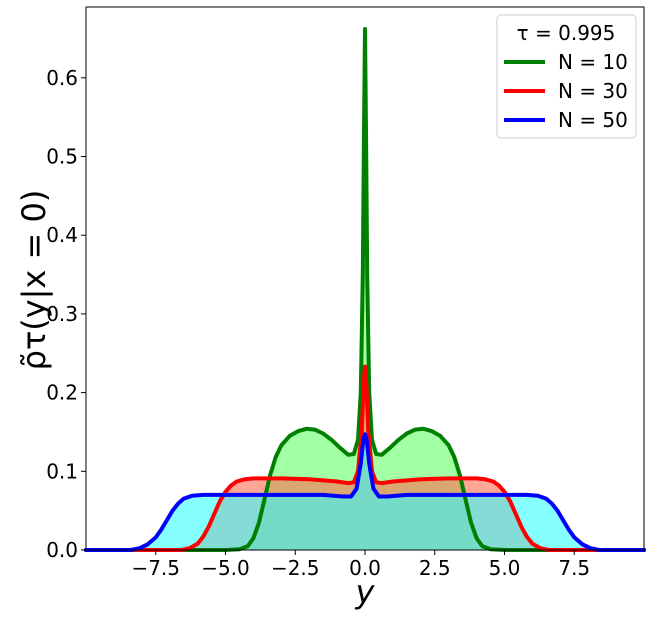 This screenshot has height=622, width=651. I want to click on y-tick-label: 0.5, so click(62, 157).